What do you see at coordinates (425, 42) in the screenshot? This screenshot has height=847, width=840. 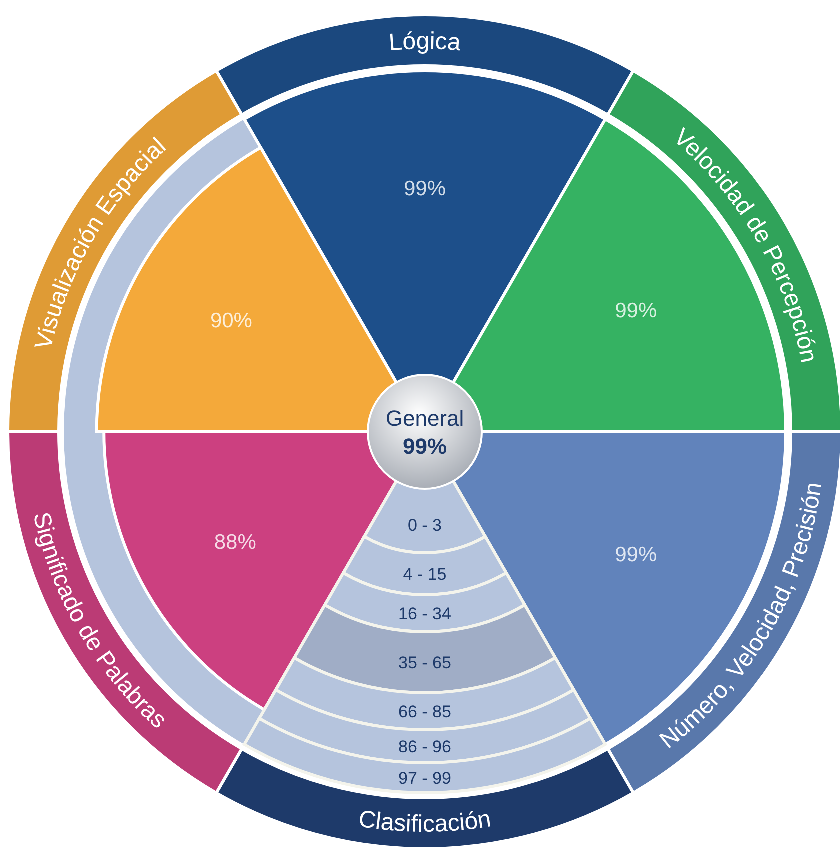 I see `category-label: Lógica` at bounding box center [425, 42].